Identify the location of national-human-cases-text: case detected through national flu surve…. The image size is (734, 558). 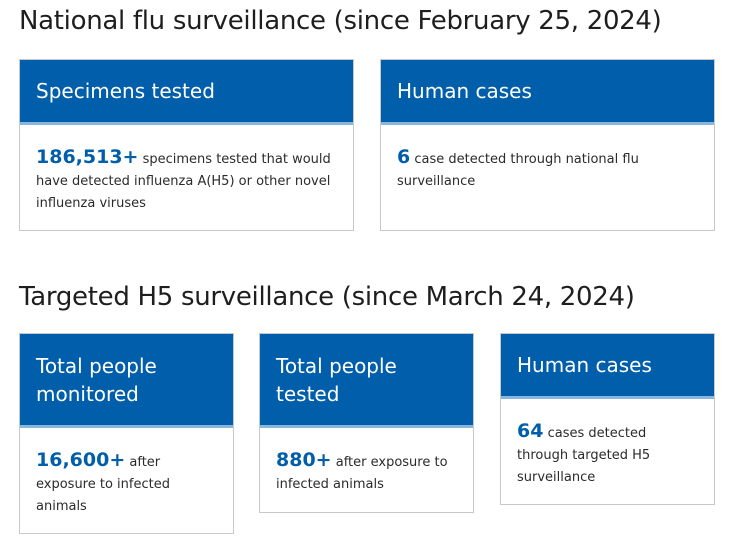
(518, 170).